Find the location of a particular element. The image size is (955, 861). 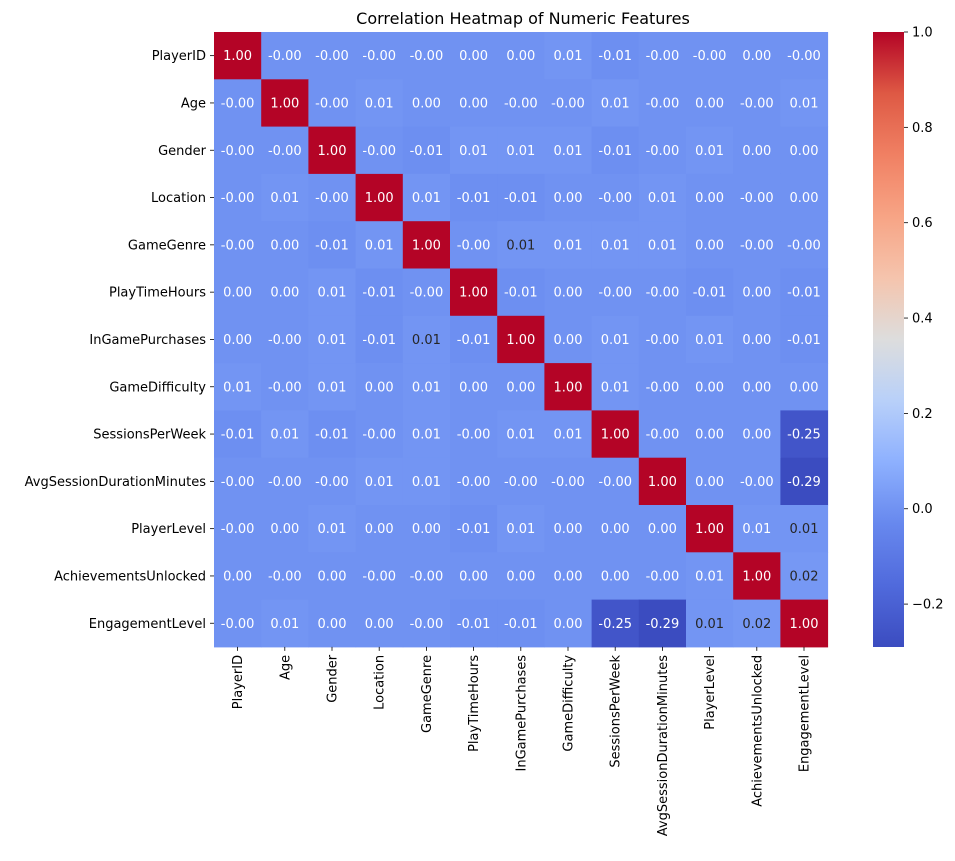

colorbar: 1.0 0.8 0.6 0.4 0.2 0.0 −0.2 is located at coordinates (908, 336).